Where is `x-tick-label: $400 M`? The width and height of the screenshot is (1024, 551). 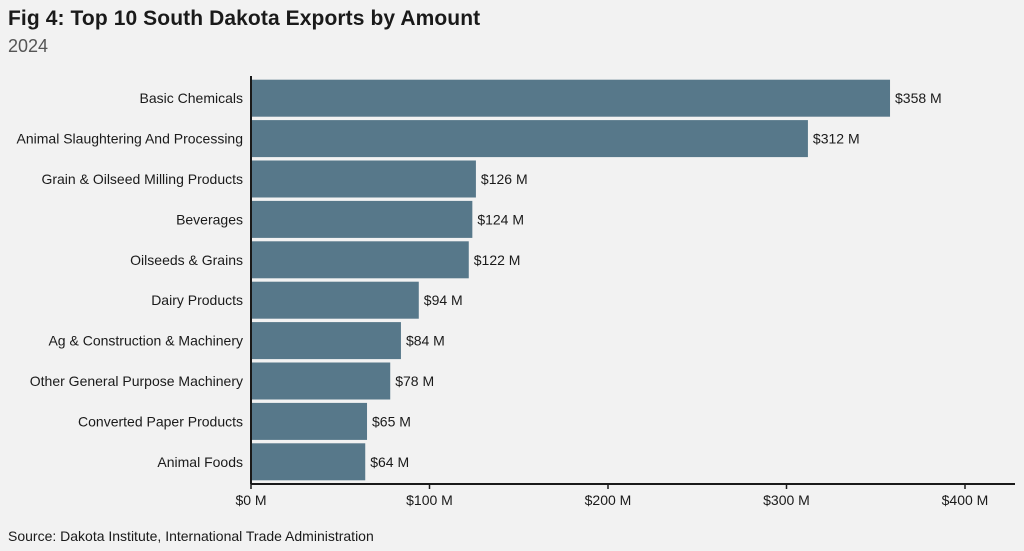 x-tick-label: $400 M is located at coordinates (965, 500).